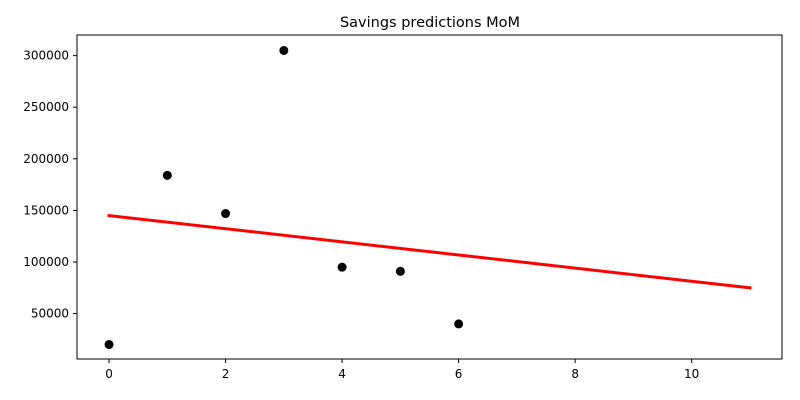  What do you see at coordinates (430, 23) in the screenshot?
I see `chart-title: Savings predictions MoM` at bounding box center [430, 23].